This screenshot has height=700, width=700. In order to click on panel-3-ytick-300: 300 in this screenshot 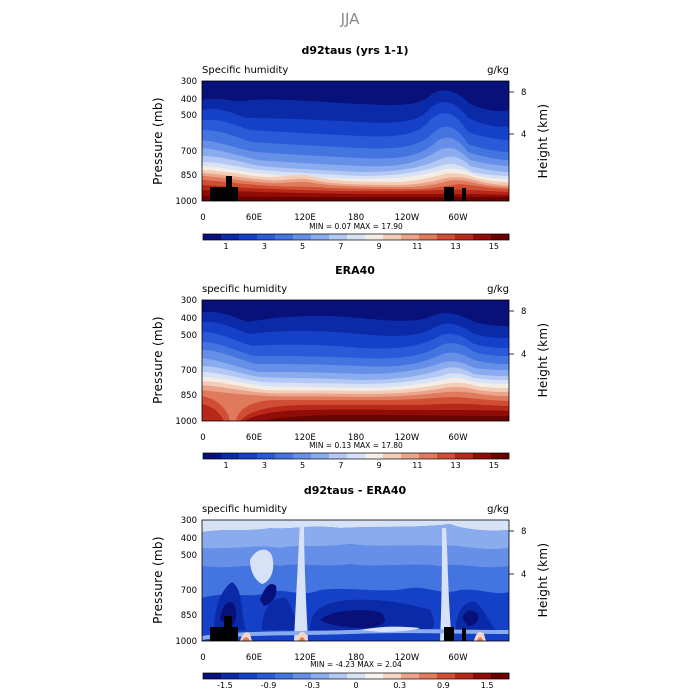, I will do `click(189, 521)`.